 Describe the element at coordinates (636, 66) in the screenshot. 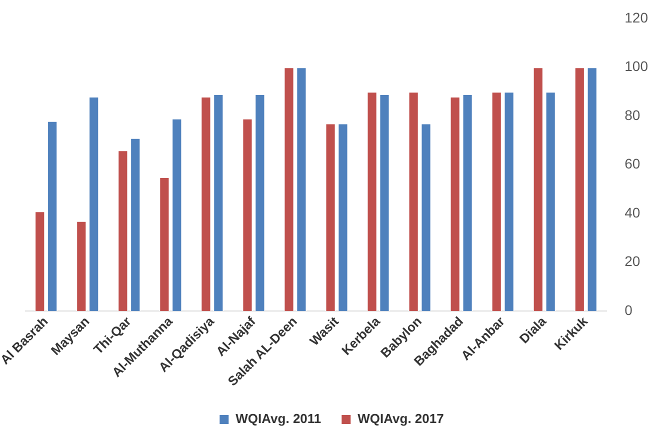

I see `y-tick-label: 100` at that location.